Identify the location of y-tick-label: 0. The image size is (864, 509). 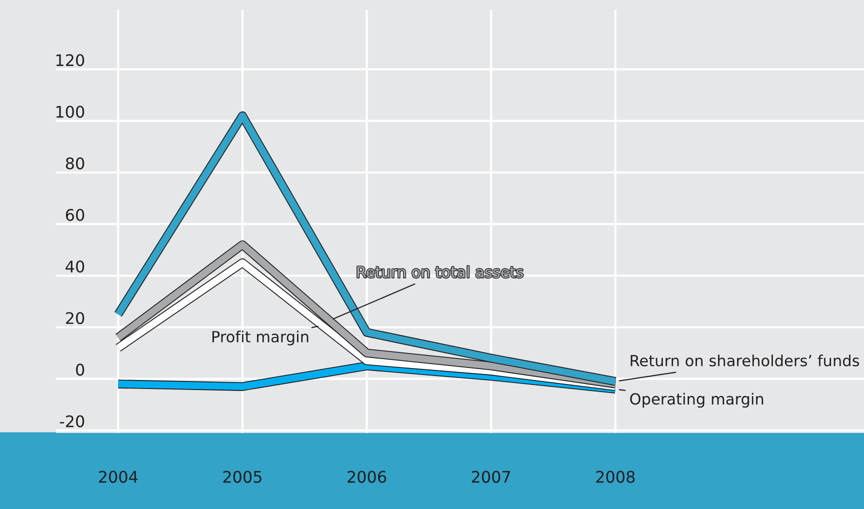
(80, 370).